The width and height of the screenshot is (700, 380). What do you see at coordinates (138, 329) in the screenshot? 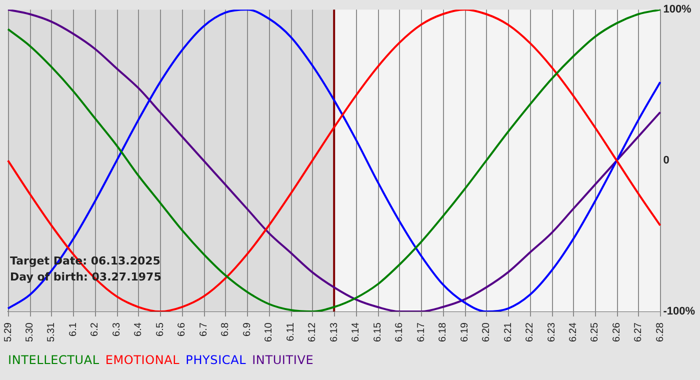
I see `x-tick-label: 6.4` at bounding box center [138, 329].